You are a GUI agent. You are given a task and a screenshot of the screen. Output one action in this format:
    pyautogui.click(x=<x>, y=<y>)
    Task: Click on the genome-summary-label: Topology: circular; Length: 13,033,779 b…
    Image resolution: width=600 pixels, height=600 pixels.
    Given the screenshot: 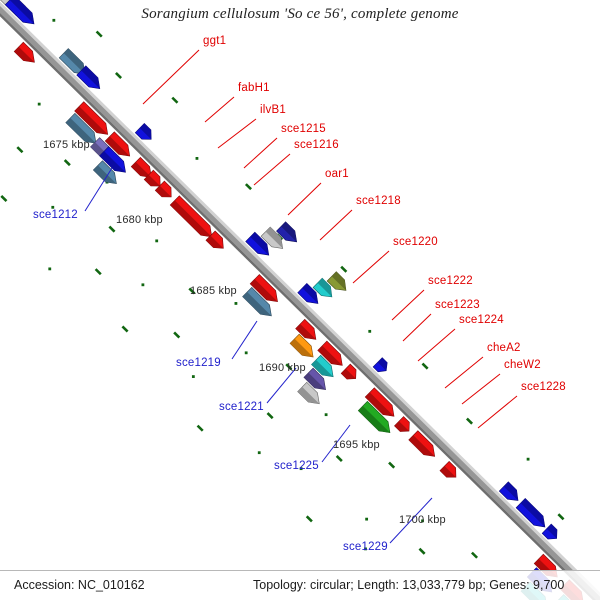 What is the action you would take?
    pyautogui.click(x=409, y=585)
    